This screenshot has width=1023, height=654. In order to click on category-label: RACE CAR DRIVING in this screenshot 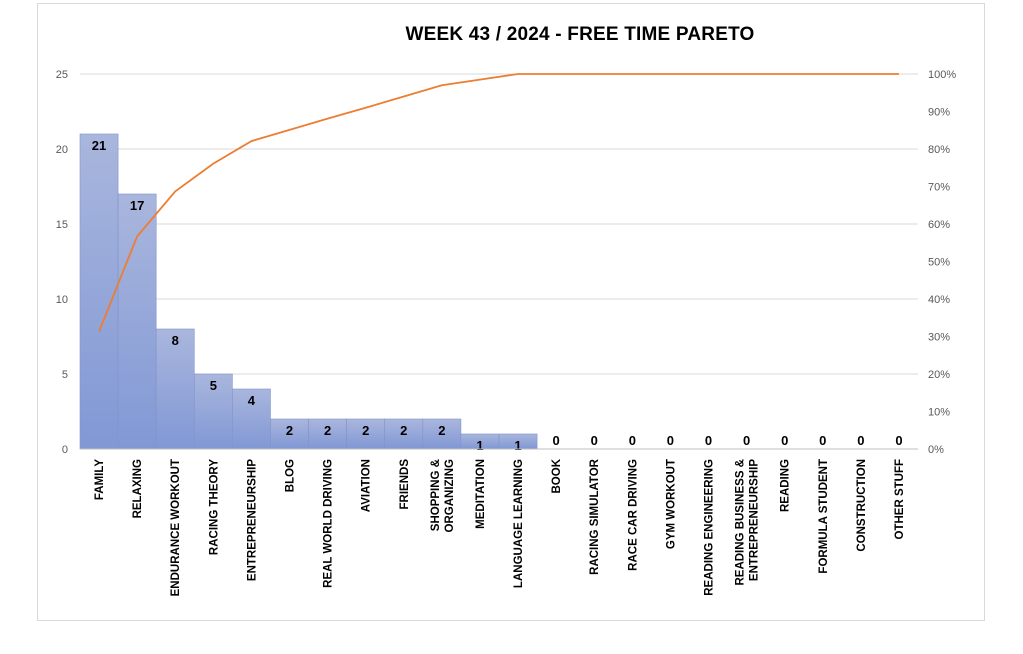, I will do `click(633, 515)`.